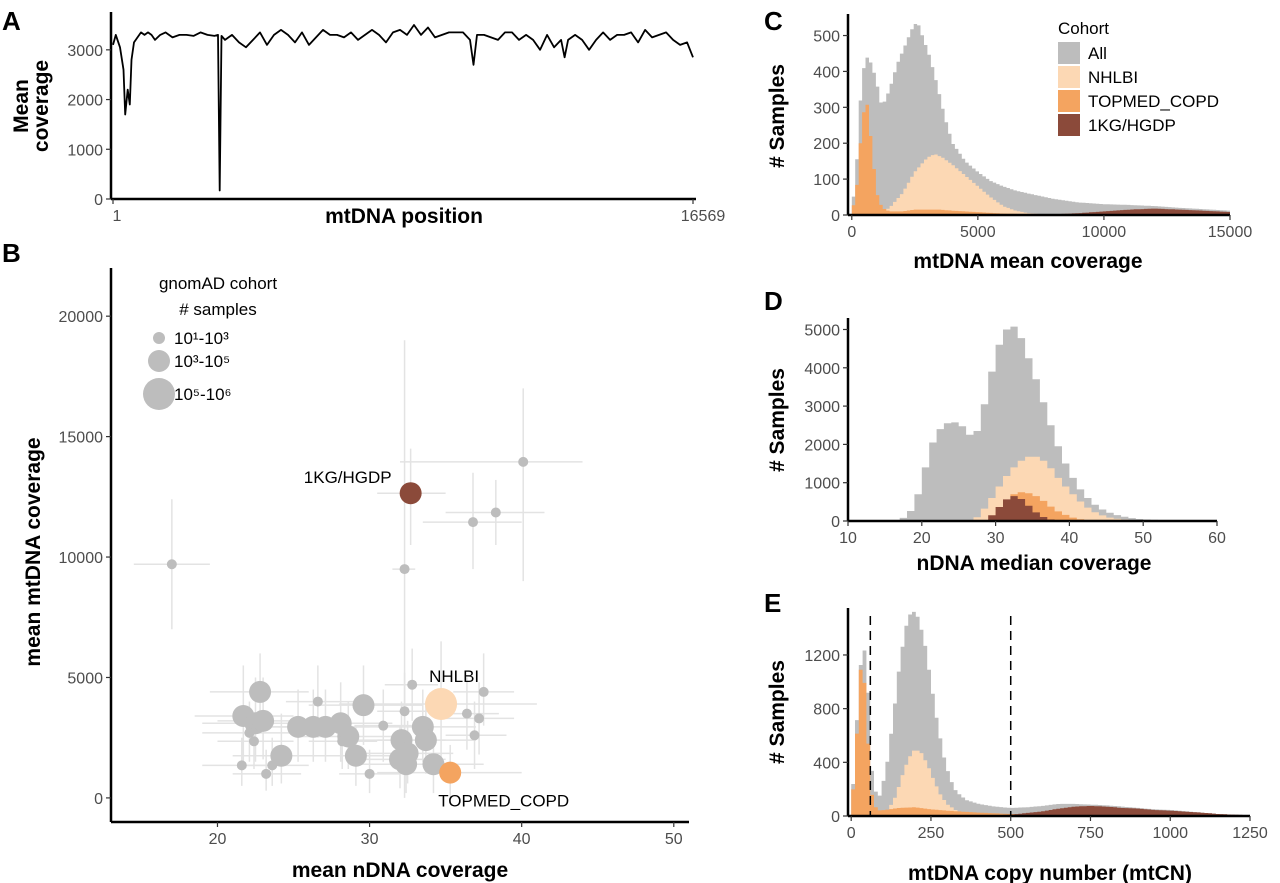 Image resolution: width=1280 pixels, height=883 pixels. Describe the element at coordinates (370, 839) in the screenshot. I see `panel-b-x-tick-label: 30` at that location.